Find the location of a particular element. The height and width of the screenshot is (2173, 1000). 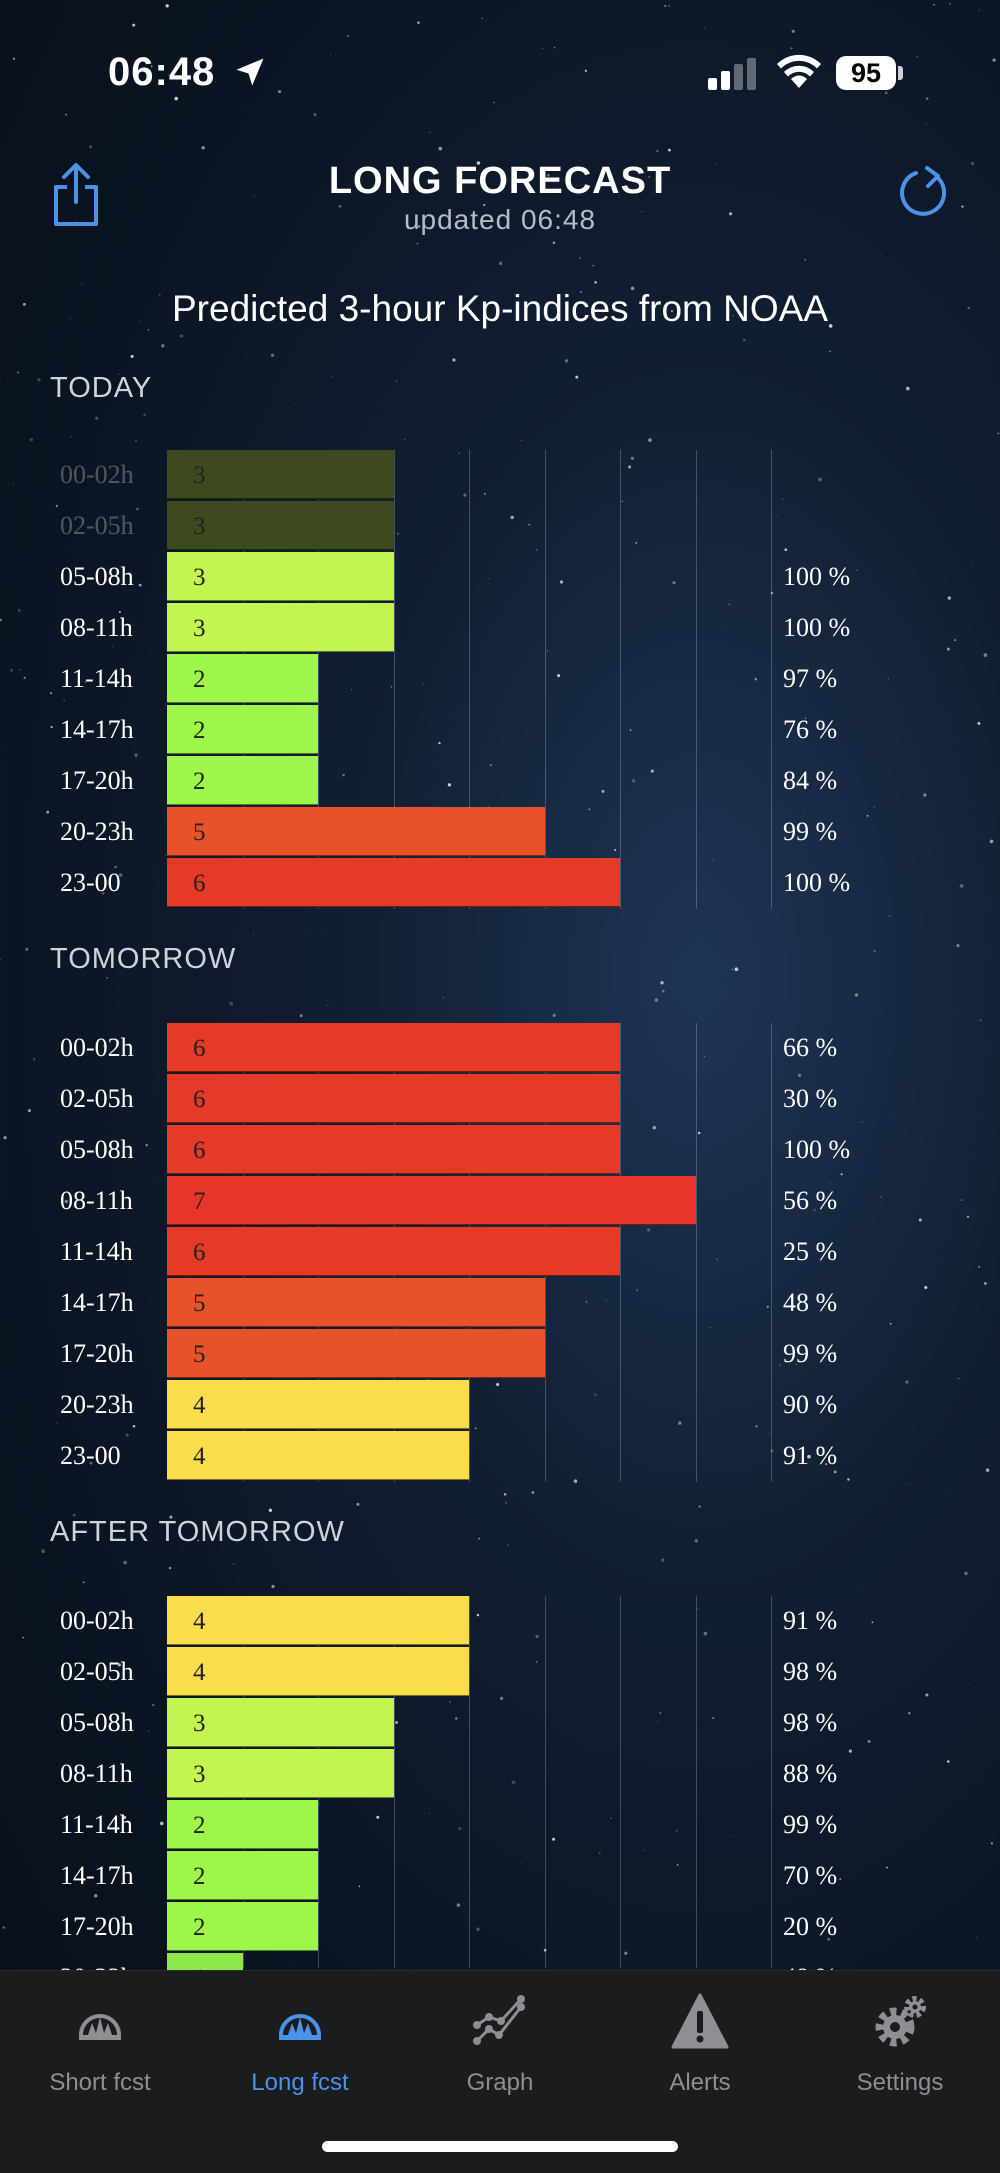

tab-graph: Graph is located at coordinates (500, 2046).